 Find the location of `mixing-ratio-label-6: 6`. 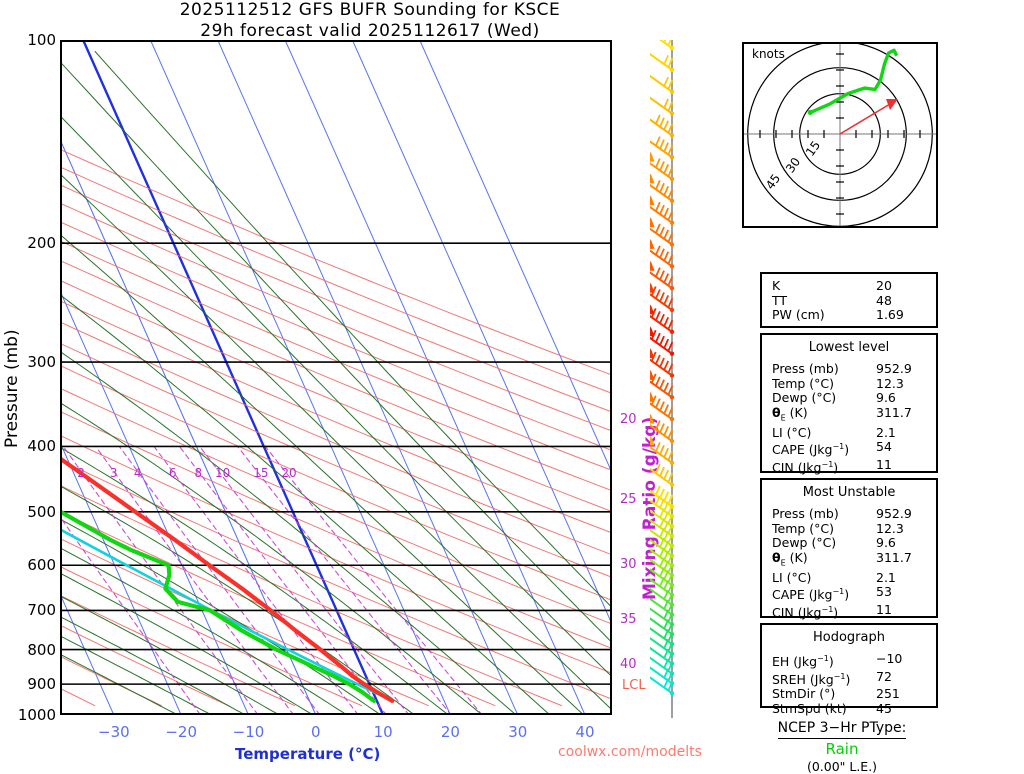

mixing-ratio-label-6: 6 is located at coordinates (172, 473).